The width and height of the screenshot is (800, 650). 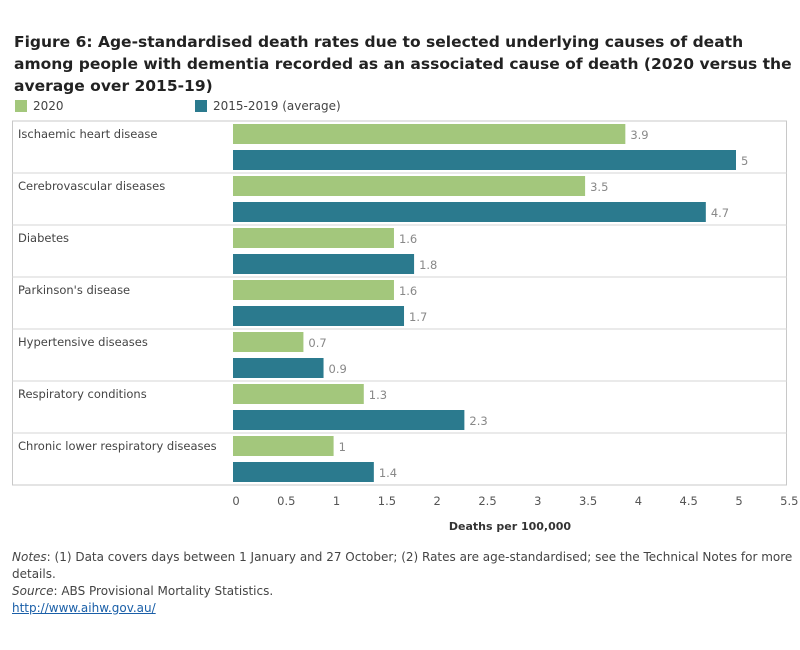 I want to click on x-tick-label: 0.5, so click(x=286, y=501).